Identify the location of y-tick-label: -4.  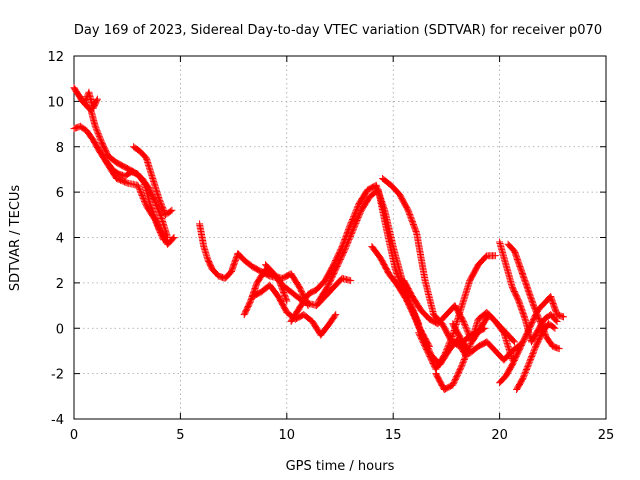
(57, 420).